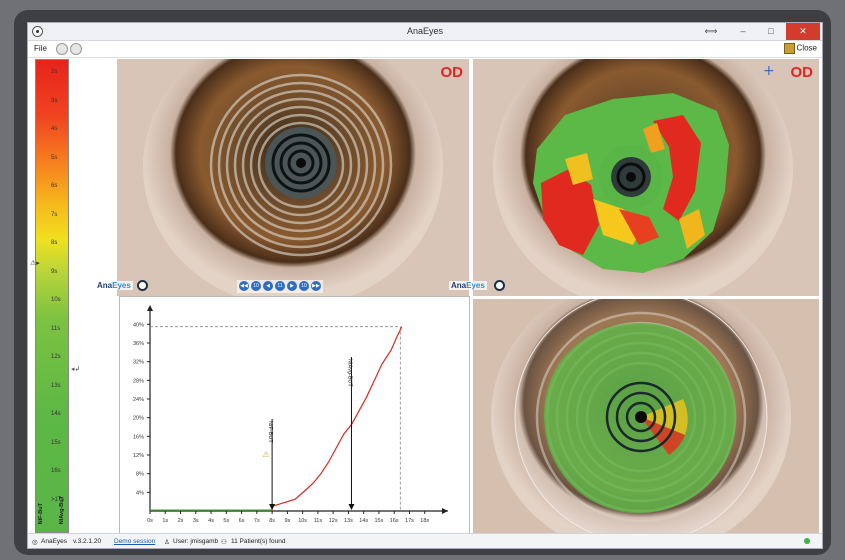 The image size is (845, 560). Describe the element at coordinates (138, 419) in the screenshot. I see `y-tick-label: 20%` at that location.